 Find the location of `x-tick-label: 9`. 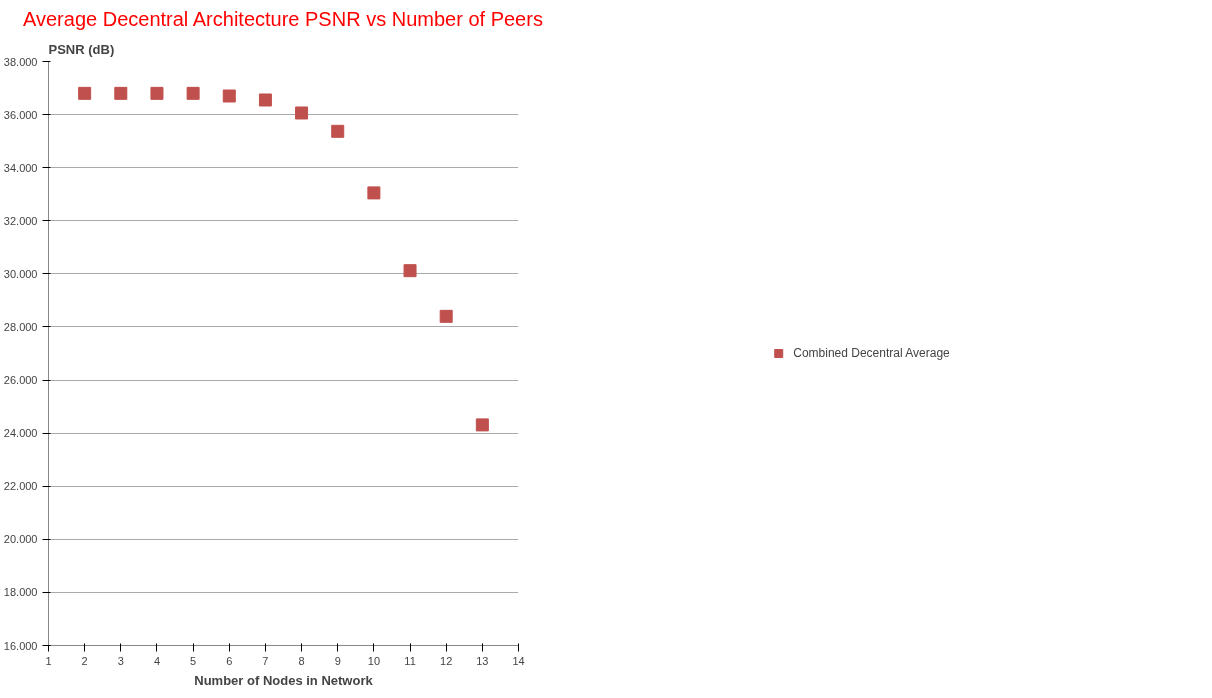

x-tick-label: 9 is located at coordinates (337, 660).